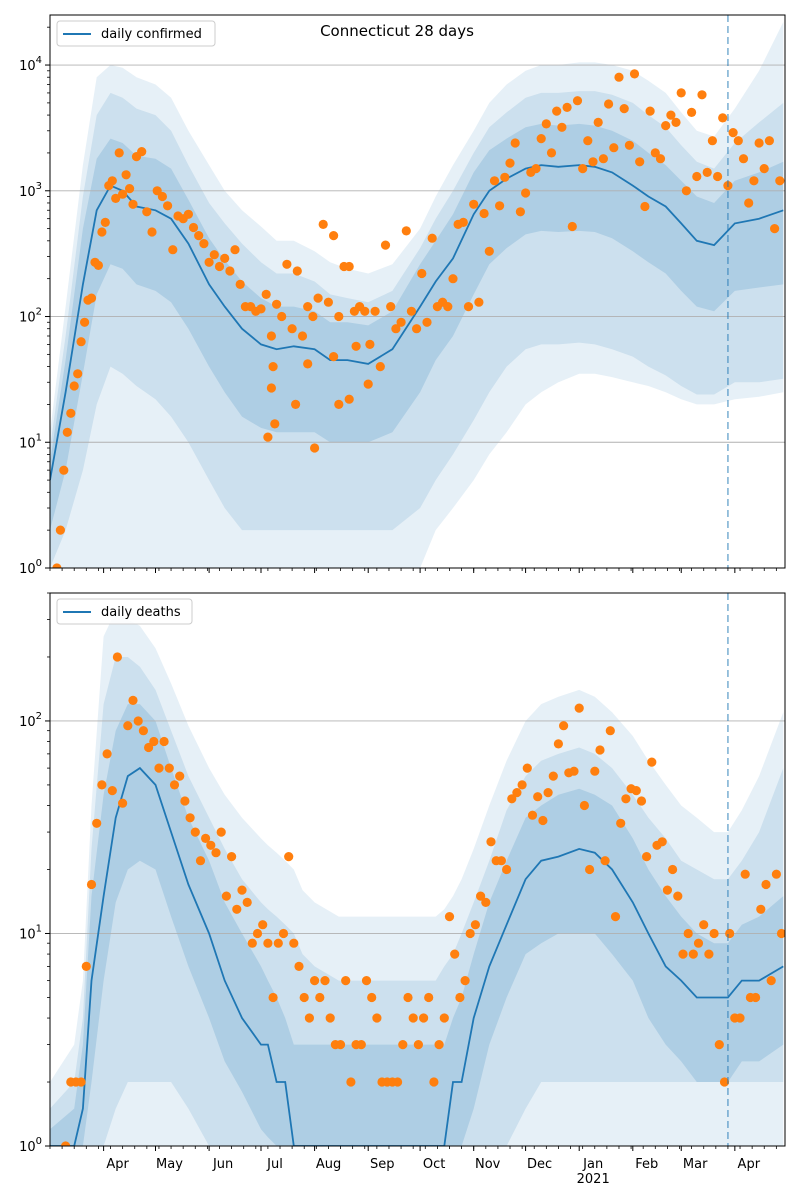 The height and width of the screenshot is (1200, 800). I want to click on y-tick-label: 10³, so click(30, 190).